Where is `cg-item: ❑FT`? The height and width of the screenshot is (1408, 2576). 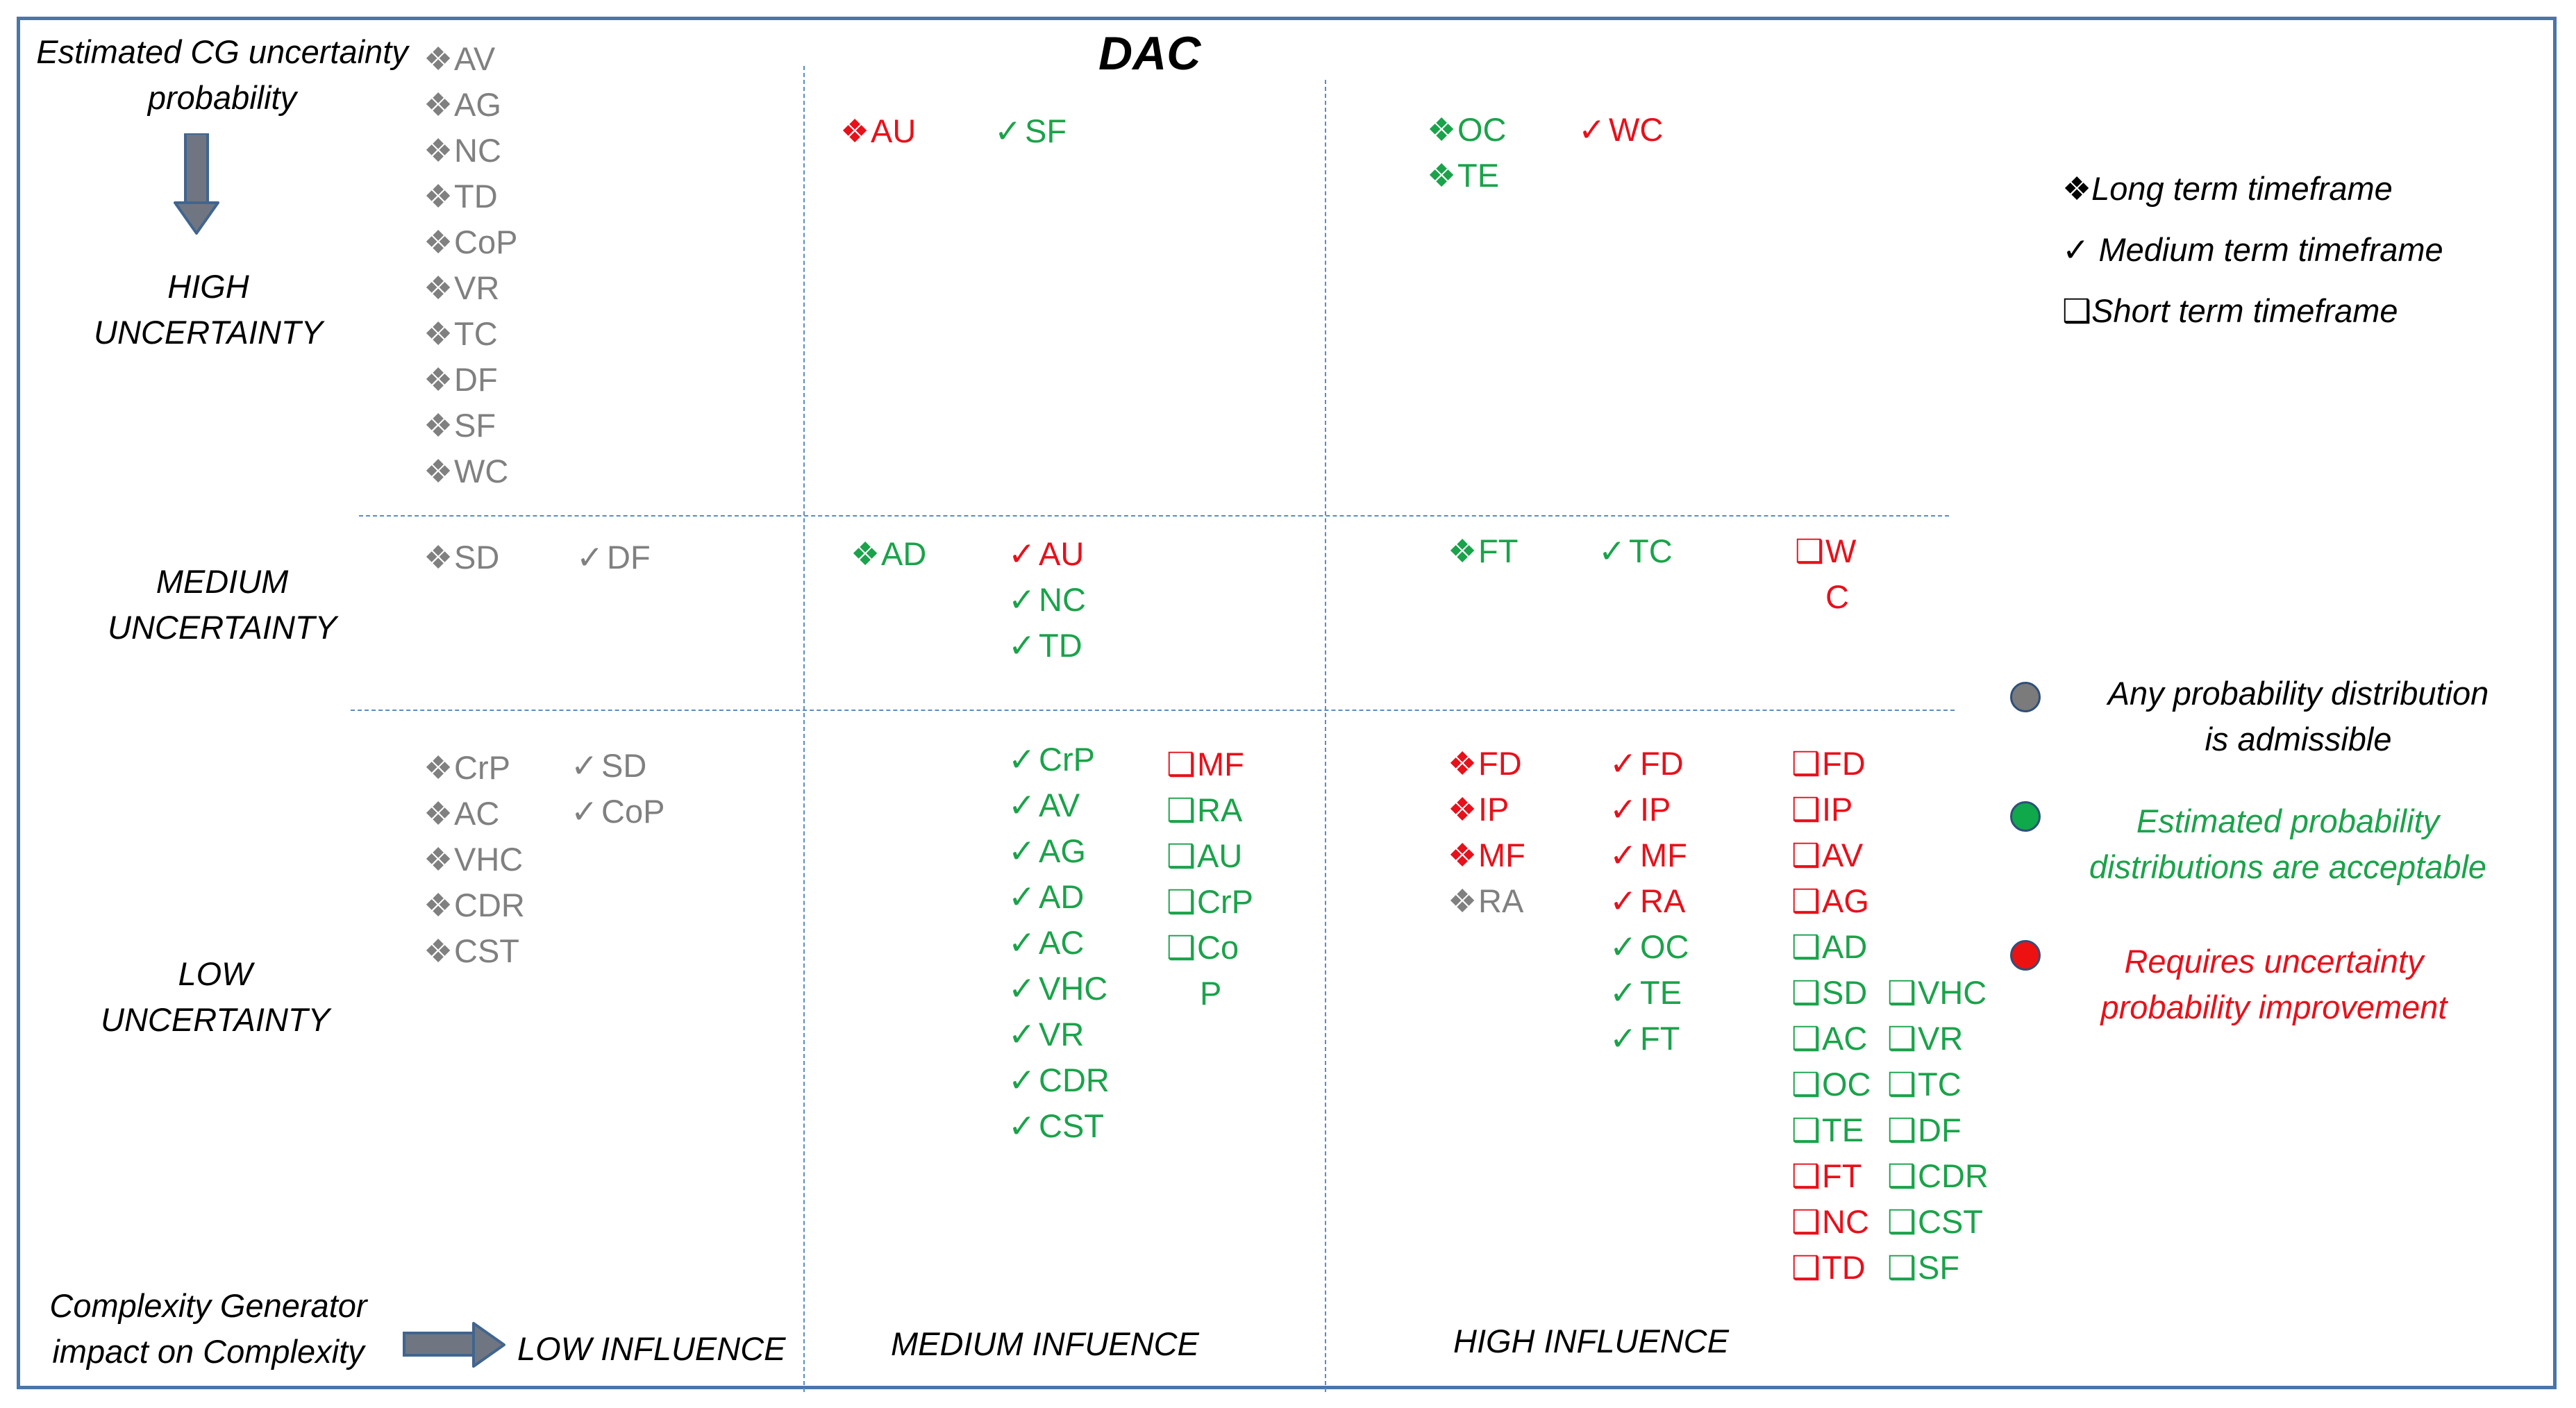 cg-item: ❑FT is located at coordinates (1830, 1176).